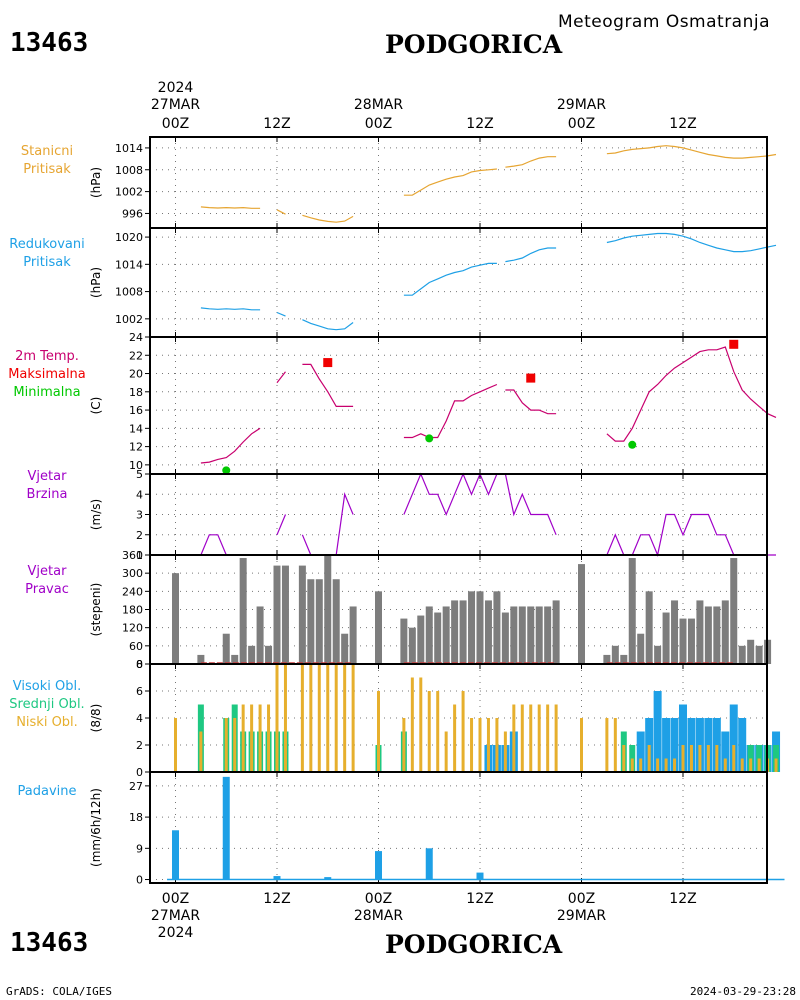  Describe the element at coordinates (136, 355) in the screenshot. I see `ytick-label-temperature: 22` at that location.